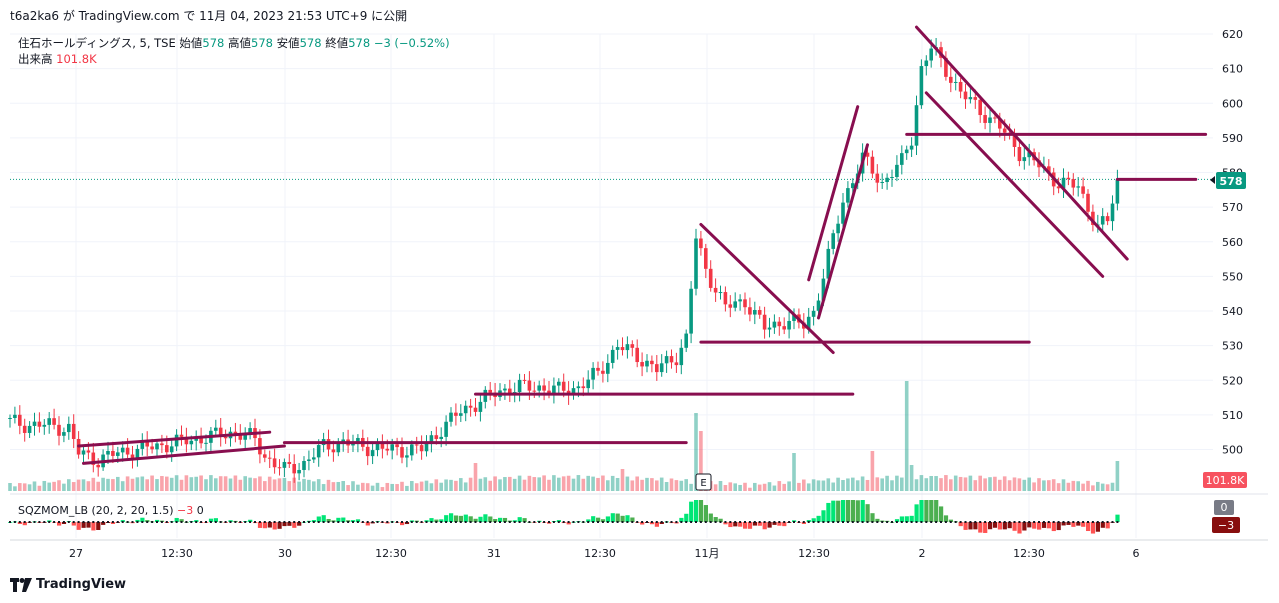 The width and height of the screenshot is (1279, 603). I want to click on time-tick-label: 12:30, so click(391, 553).